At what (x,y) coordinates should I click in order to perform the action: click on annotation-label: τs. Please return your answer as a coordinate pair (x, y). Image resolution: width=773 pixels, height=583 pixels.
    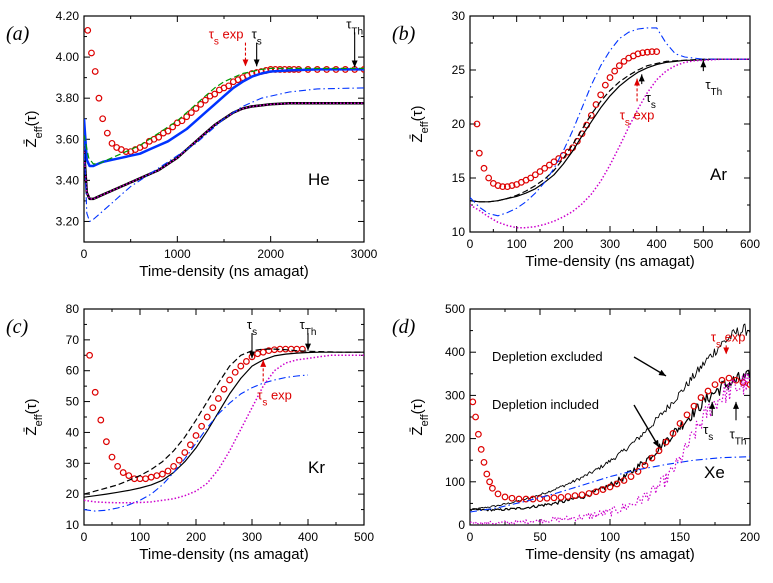
    Looking at the image, I should click on (708, 432).